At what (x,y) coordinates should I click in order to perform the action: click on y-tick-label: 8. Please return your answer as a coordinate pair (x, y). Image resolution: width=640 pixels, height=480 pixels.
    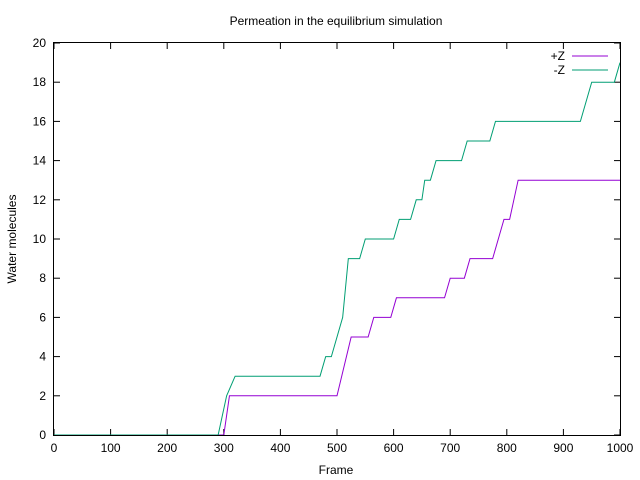
    Looking at the image, I should click on (42, 278).